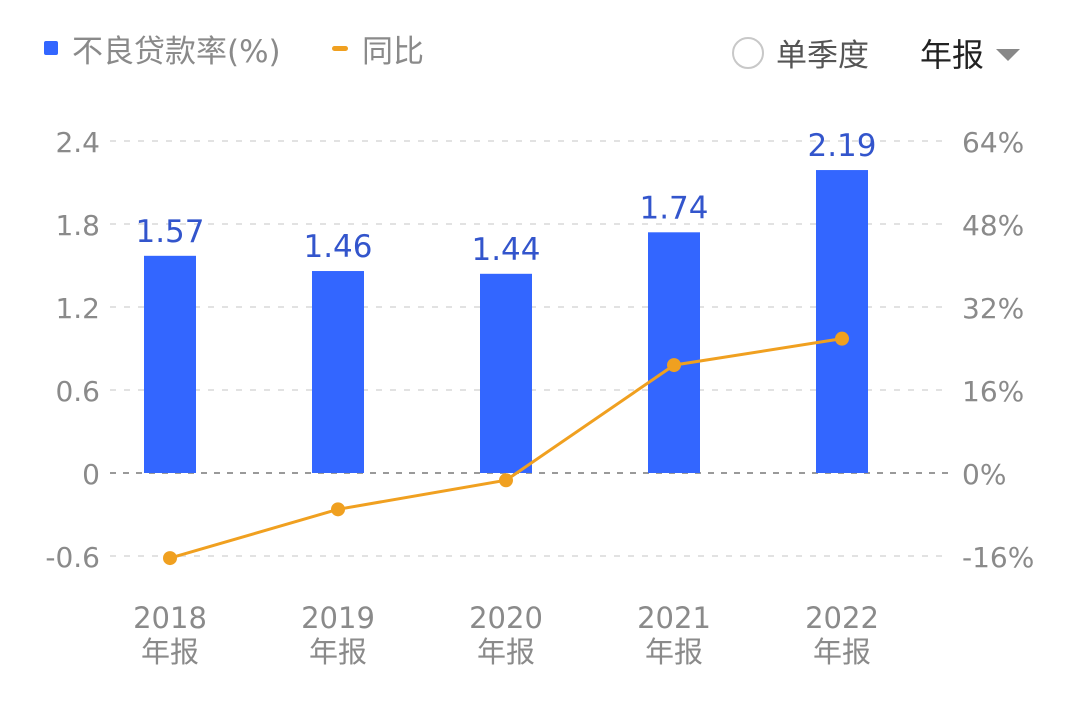  I want to click on x-tick-label: 2021, so click(674, 618).